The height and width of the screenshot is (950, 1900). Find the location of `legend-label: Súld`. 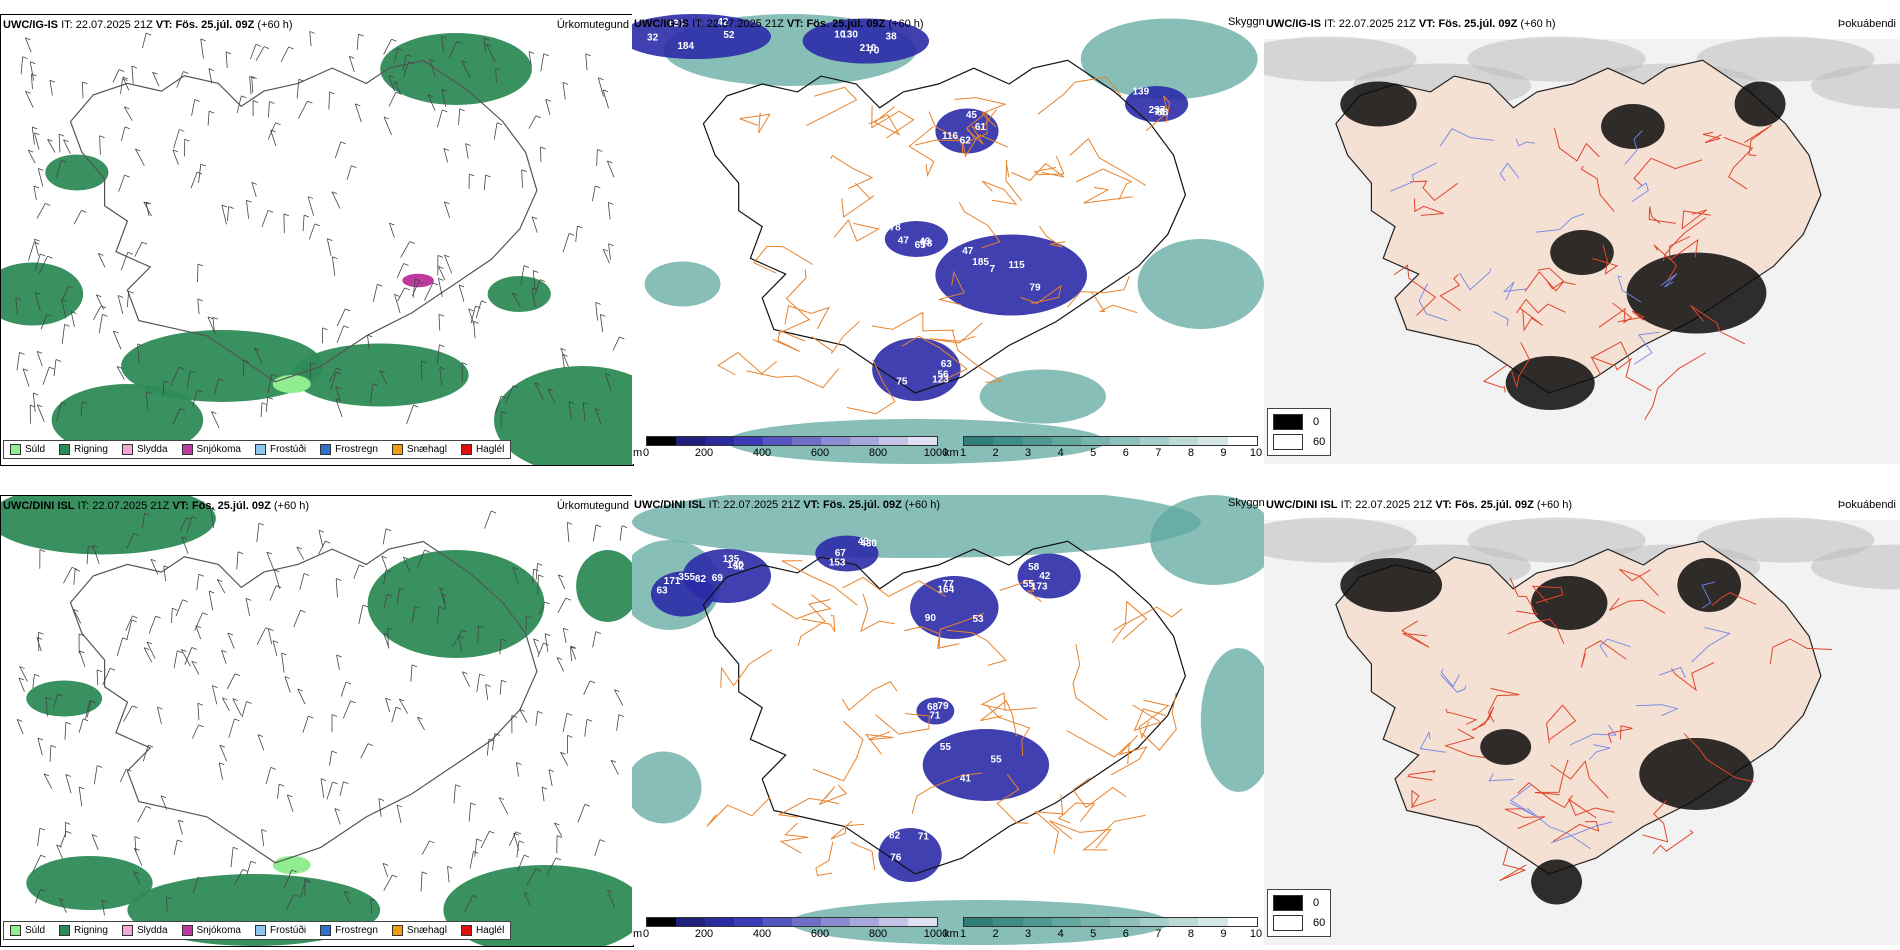

legend-label: Súld is located at coordinates (35, 930).